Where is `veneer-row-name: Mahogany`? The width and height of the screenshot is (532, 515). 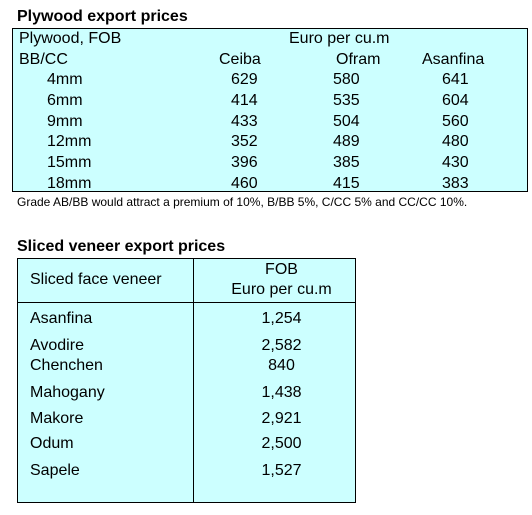
veneer-row-name: Mahogany is located at coordinates (67, 392).